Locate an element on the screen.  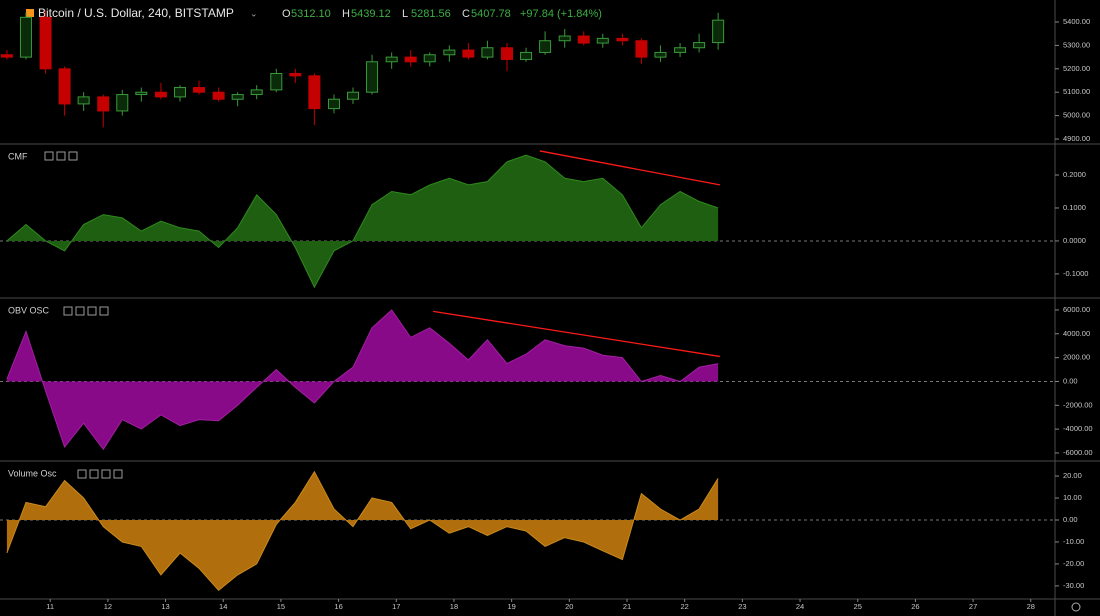
y-tick-label: -10.00 is located at coordinates (1073, 541).